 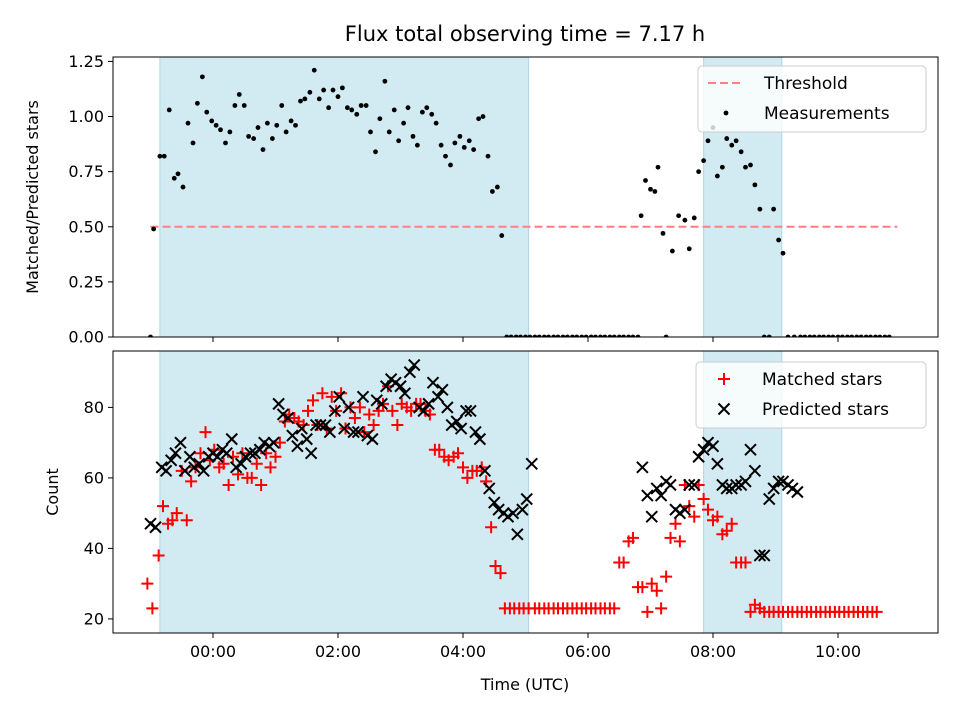 I want to click on y-tick-label: 0.75, so click(x=86, y=171).